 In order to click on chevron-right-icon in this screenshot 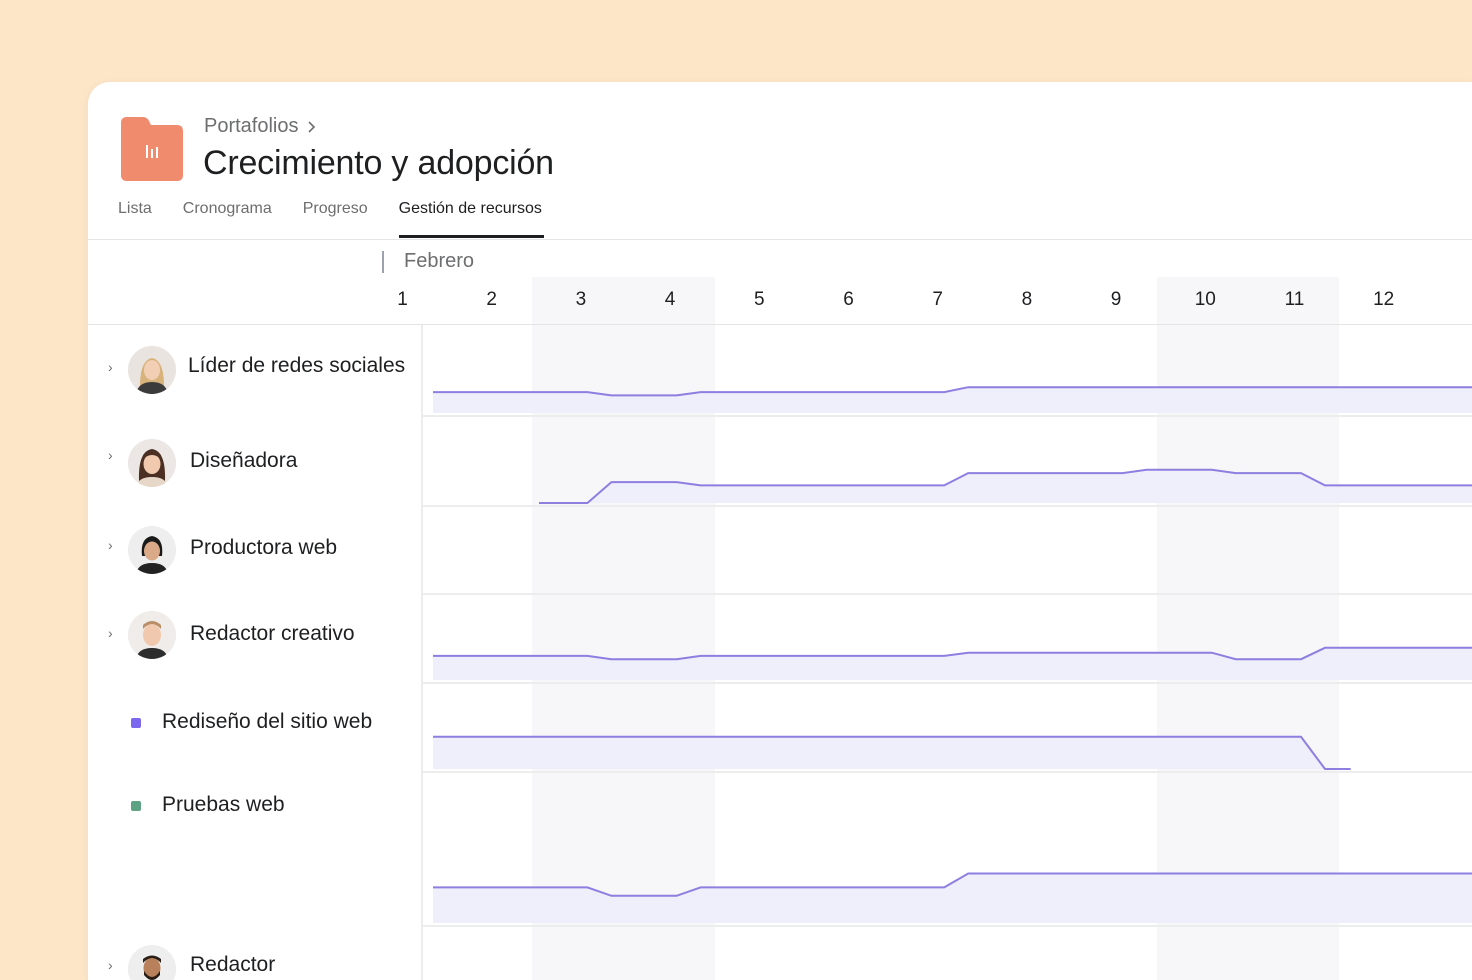, I will do `click(311, 126)`.